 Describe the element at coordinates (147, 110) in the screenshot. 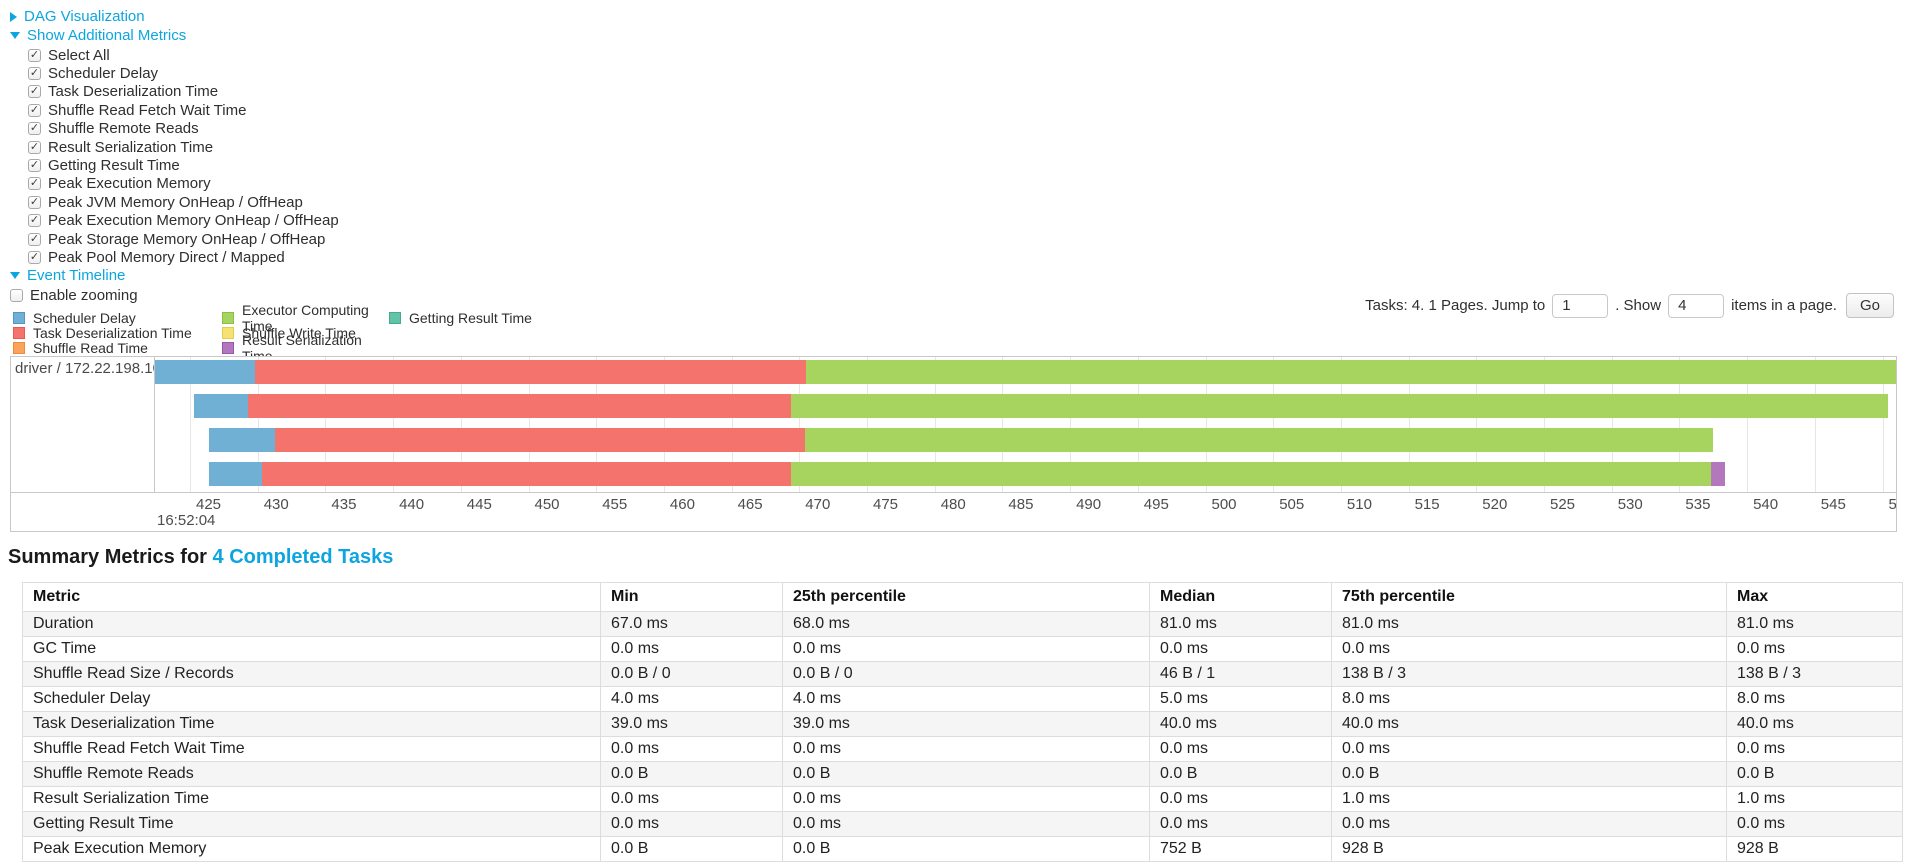

I see `metric-checkbox-label: Shuffle Read Fetch Wait Time` at that location.